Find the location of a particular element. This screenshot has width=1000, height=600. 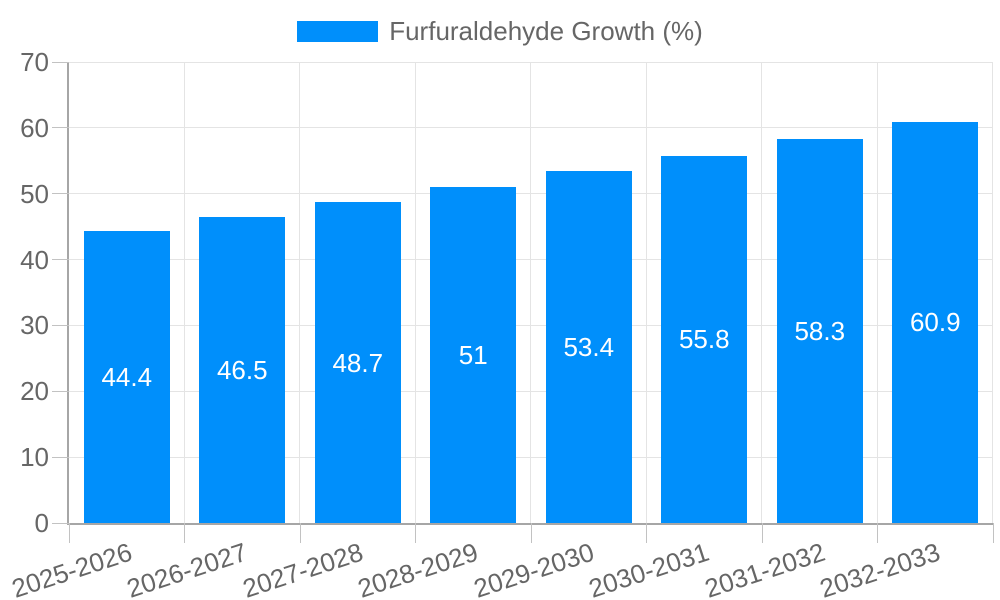

bar-value-label: 48.7 is located at coordinates (358, 362).